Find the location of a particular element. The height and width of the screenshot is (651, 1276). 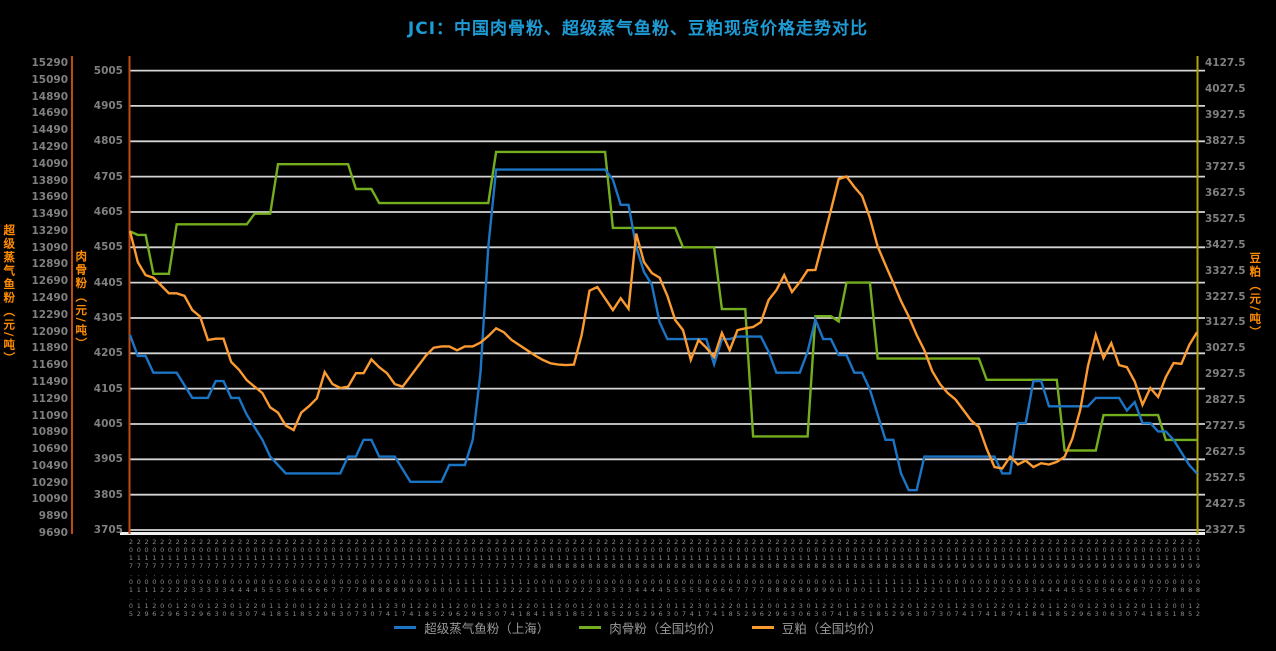

x-tick-label: 2018.07.05 is located at coordinates (738, 578).